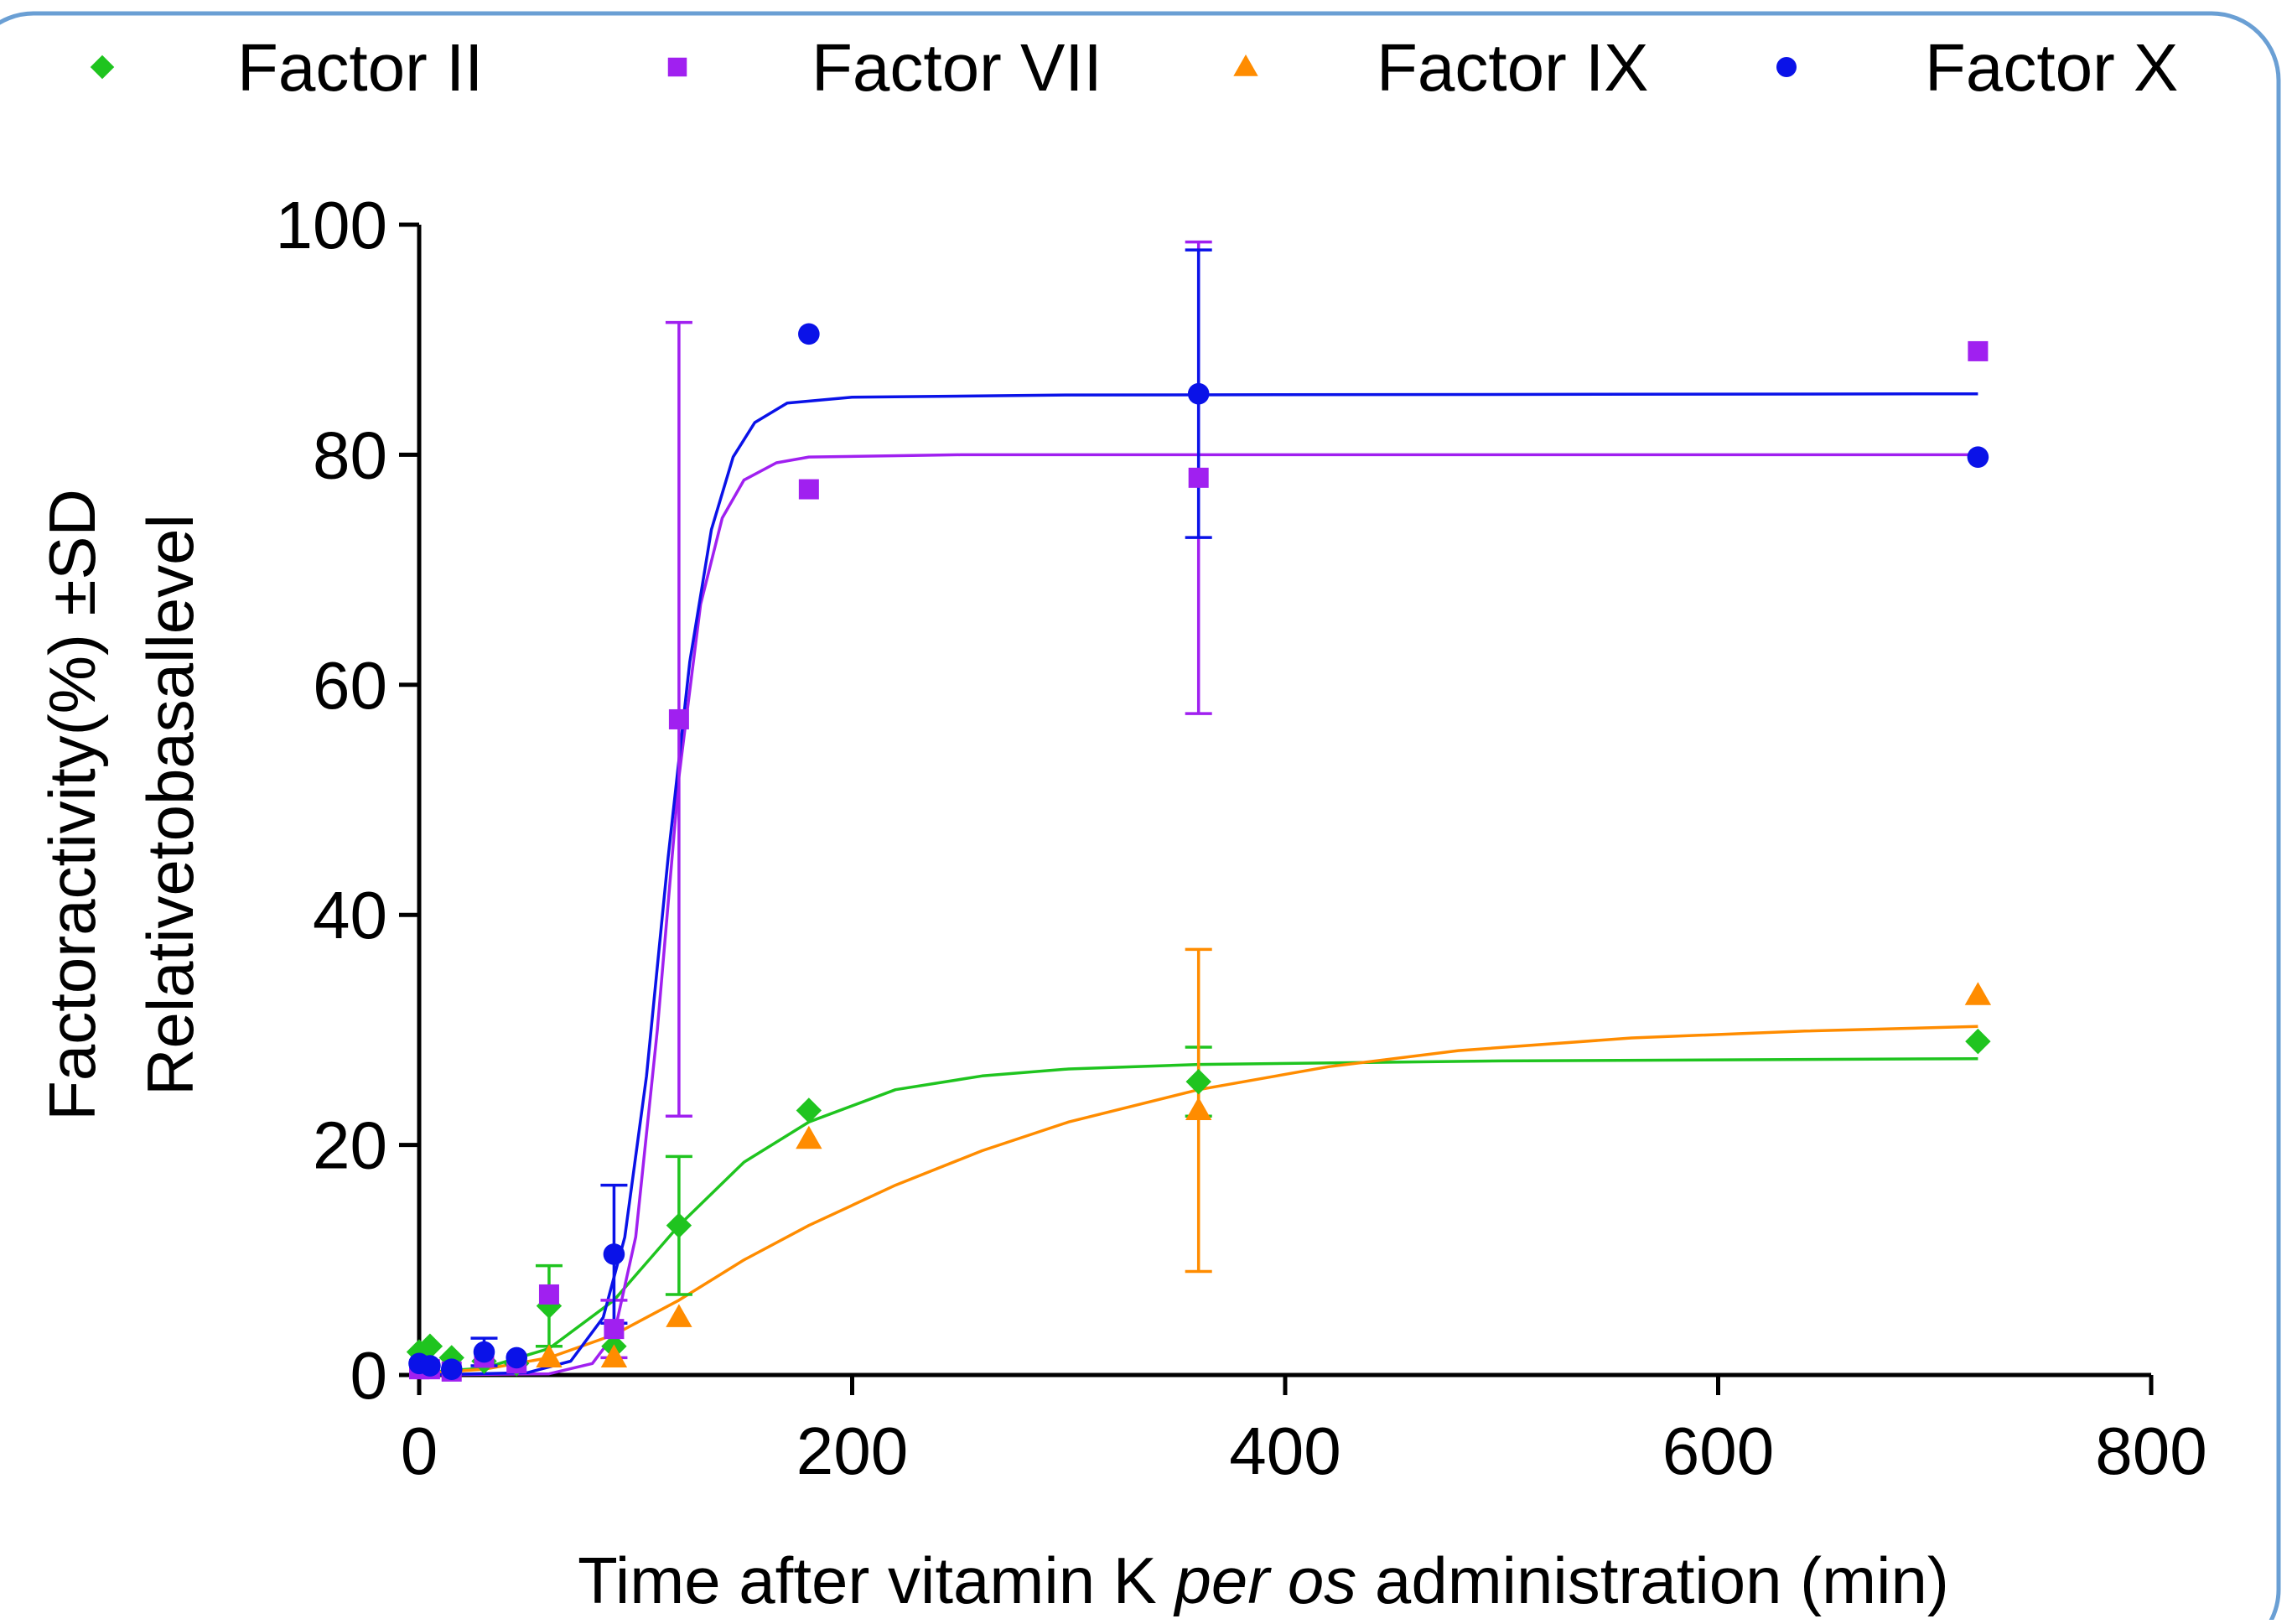 This screenshot has width=2292, height=1624. What do you see at coordinates (852, 1451) in the screenshot?
I see `x-tick-label-200: 200` at bounding box center [852, 1451].